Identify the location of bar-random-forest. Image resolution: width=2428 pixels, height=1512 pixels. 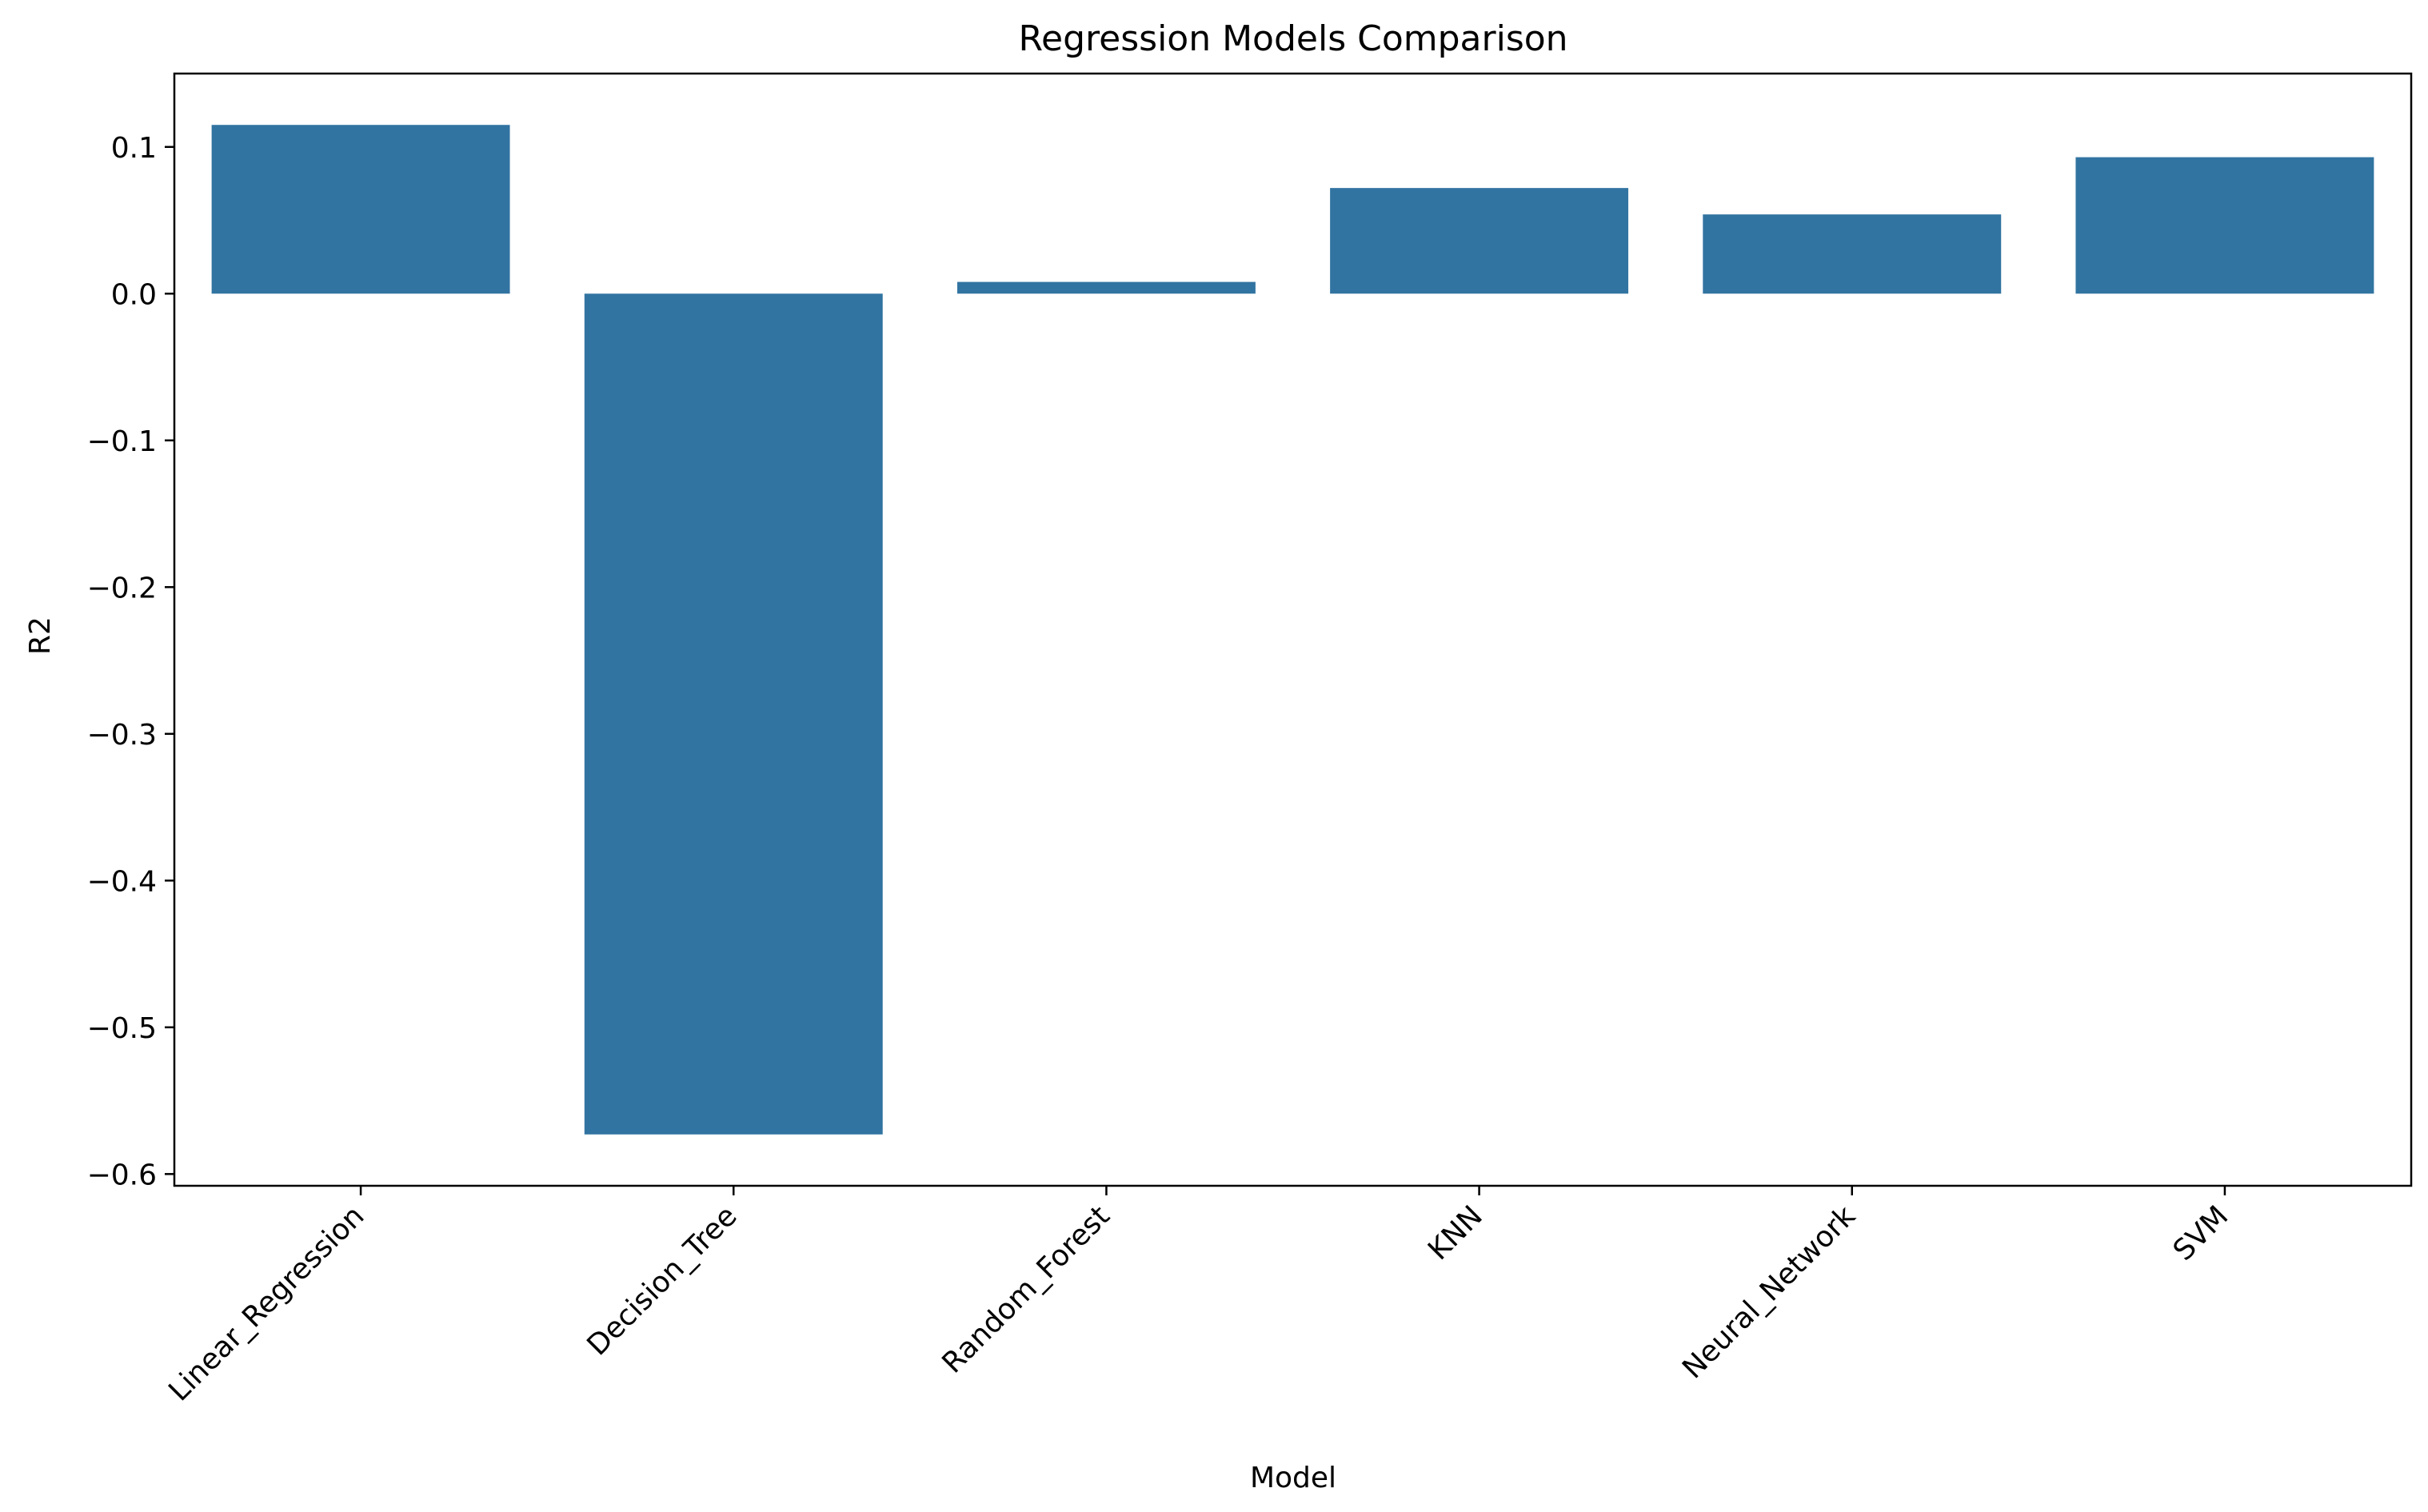
(1106, 287).